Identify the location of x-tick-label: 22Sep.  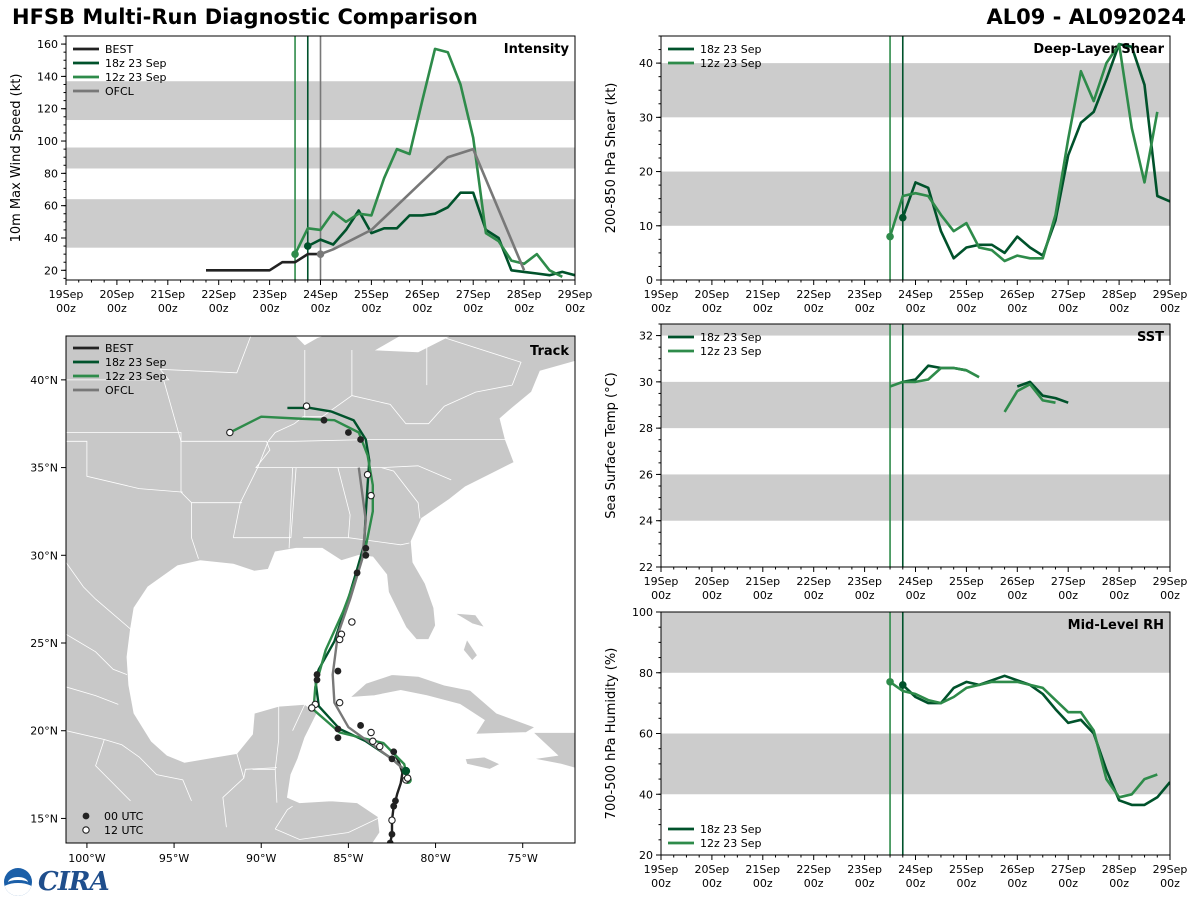
(813, 581).